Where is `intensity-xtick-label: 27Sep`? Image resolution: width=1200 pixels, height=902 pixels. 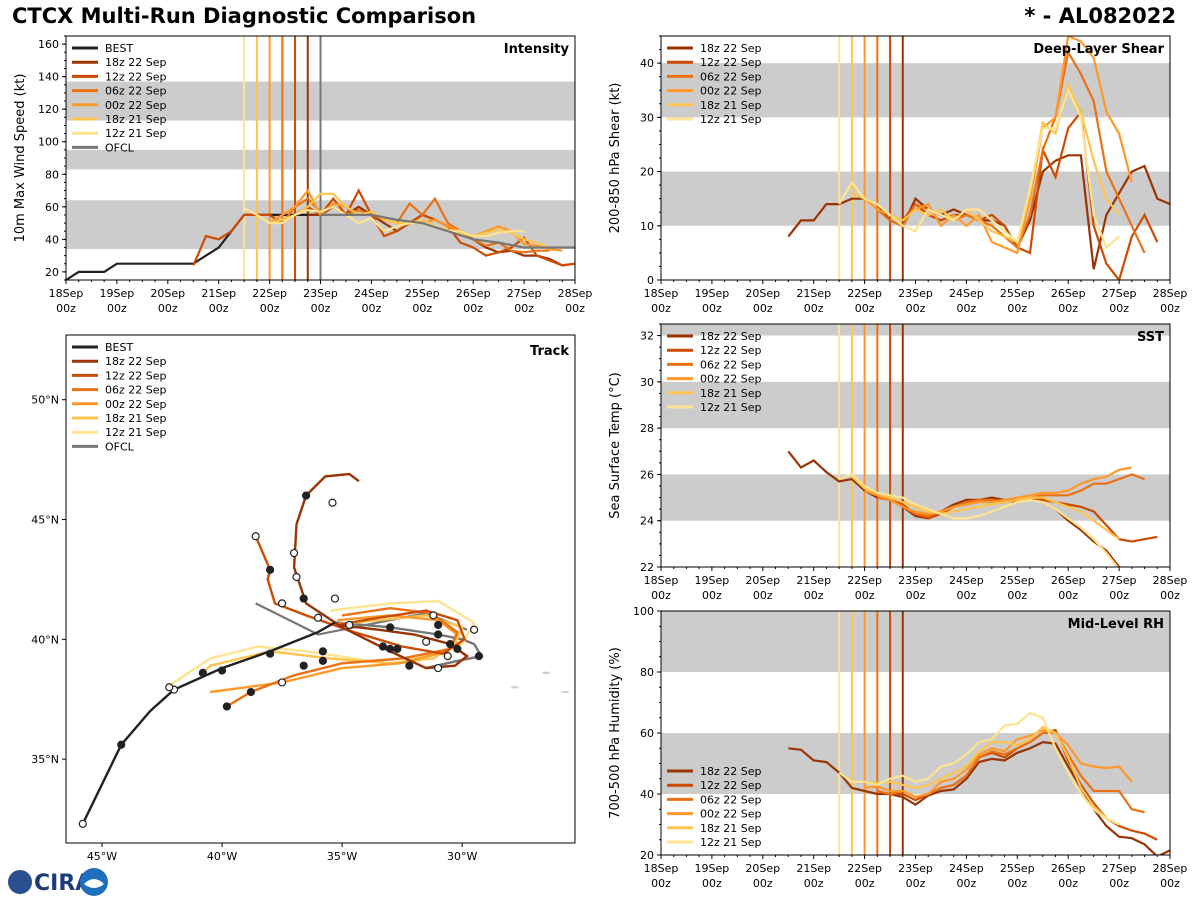 intensity-xtick-label: 27Sep is located at coordinates (524, 293).